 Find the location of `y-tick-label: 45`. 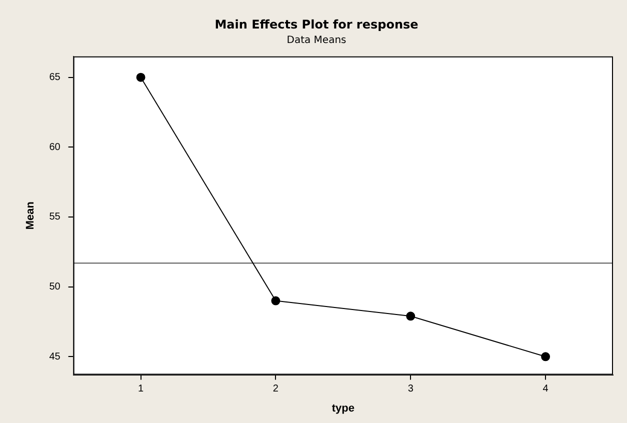

y-tick-label: 45 is located at coordinates (55, 356).